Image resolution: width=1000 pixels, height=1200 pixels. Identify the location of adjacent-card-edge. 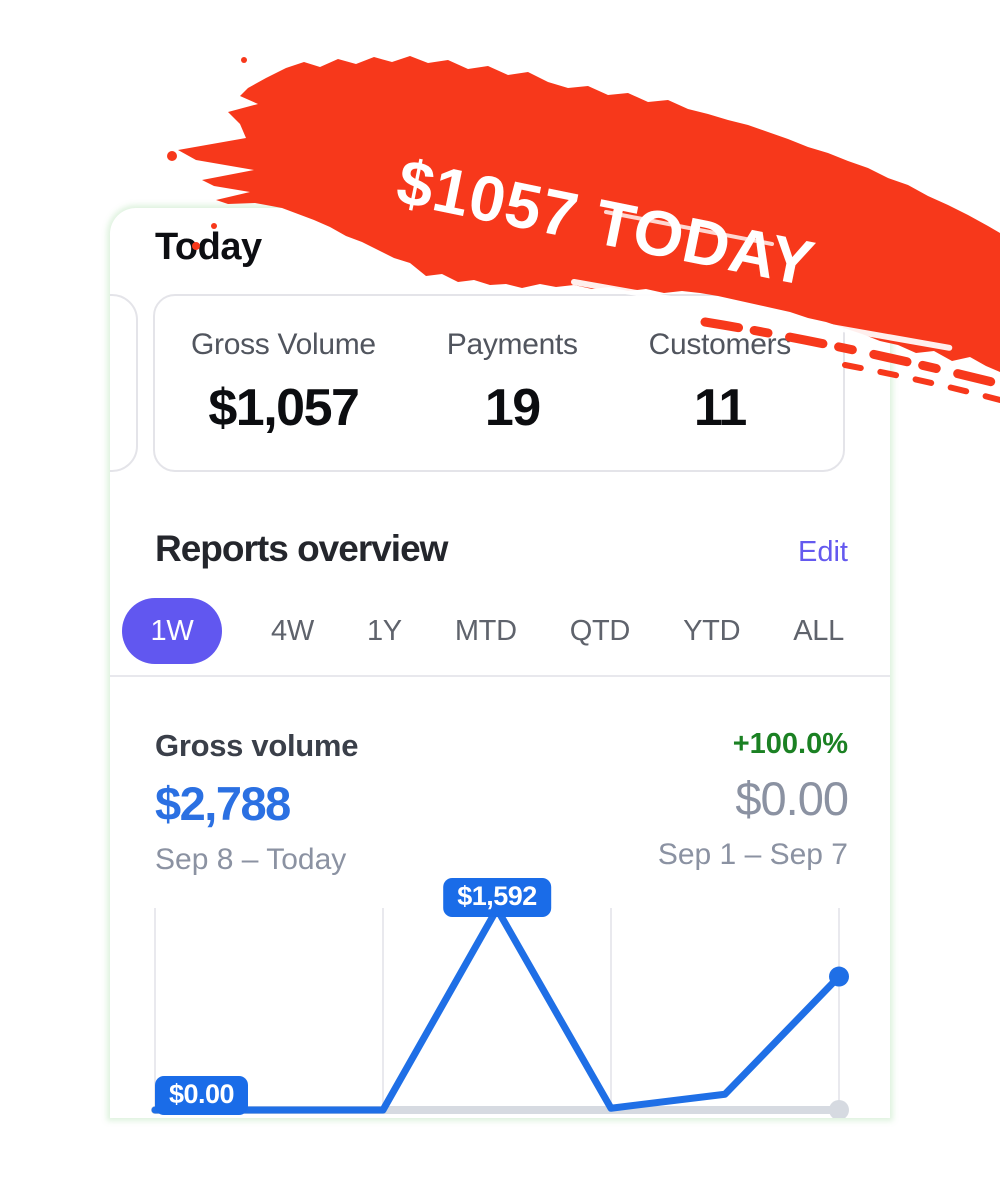
(124, 383).